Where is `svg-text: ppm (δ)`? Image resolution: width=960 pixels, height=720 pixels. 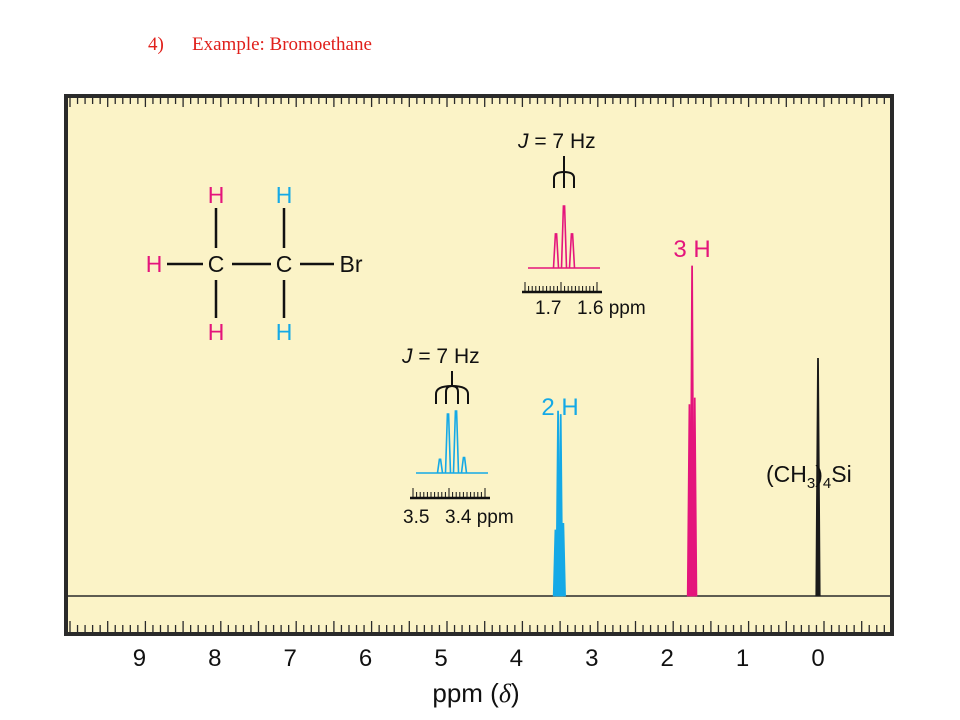 svg-text: ppm (δ) is located at coordinates (475, 693).